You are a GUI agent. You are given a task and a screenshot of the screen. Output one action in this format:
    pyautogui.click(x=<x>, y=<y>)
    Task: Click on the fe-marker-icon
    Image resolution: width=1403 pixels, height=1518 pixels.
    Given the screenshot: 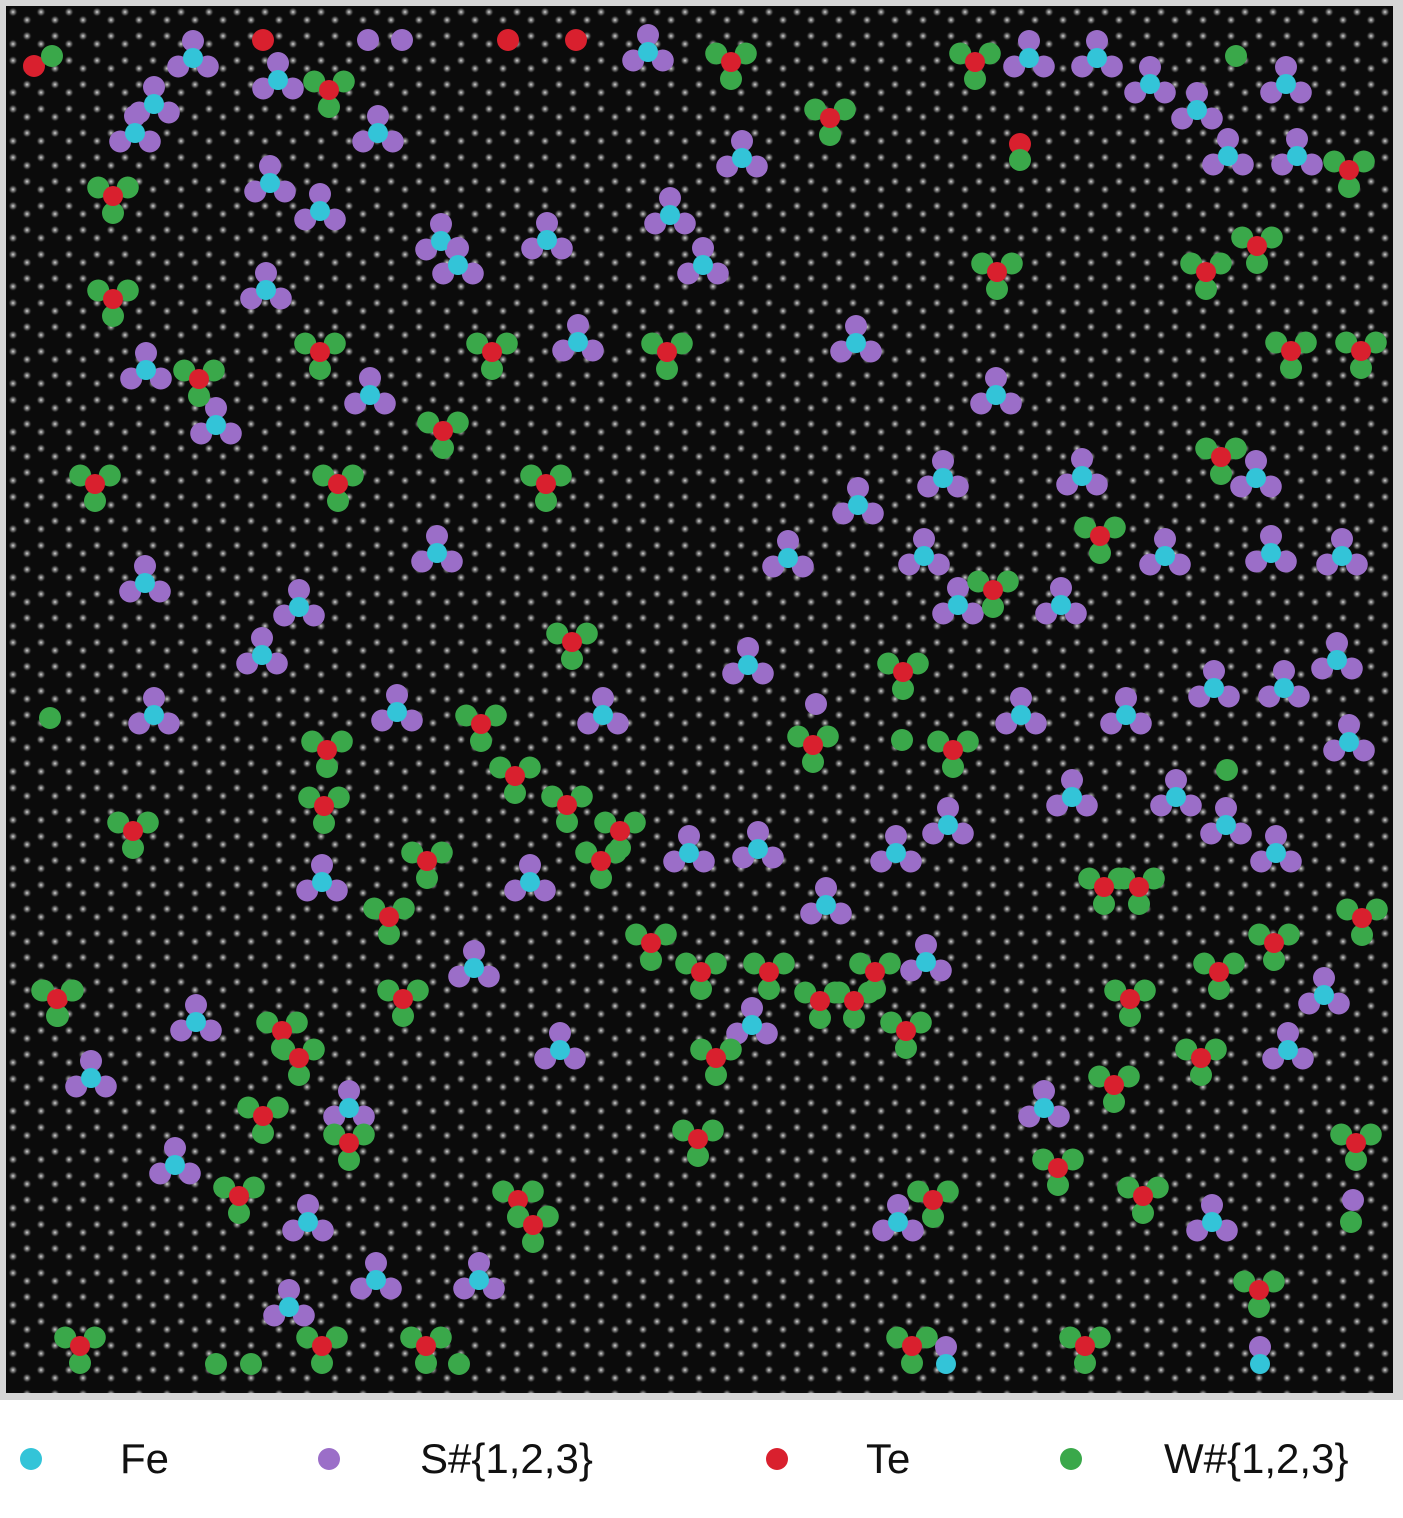 What is the action you would take?
    pyautogui.click(x=31, y=1459)
    